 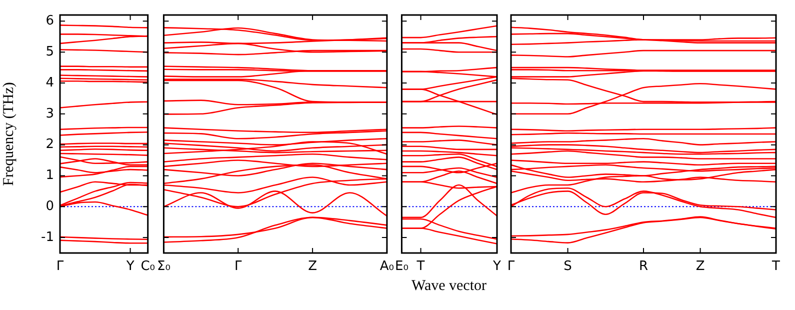 What do you see at coordinates (50, 114) in the screenshot?
I see `y-tick-label: 3` at bounding box center [50, 114].